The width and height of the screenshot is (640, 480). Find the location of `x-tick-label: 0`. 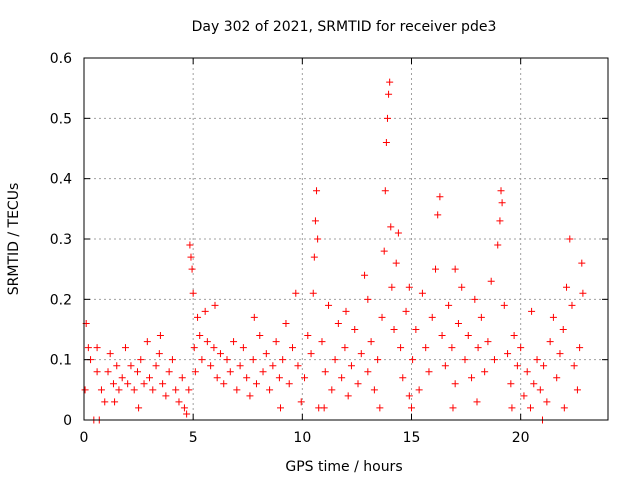

x-tick-label: 0 is located at coordinates (84, 438).